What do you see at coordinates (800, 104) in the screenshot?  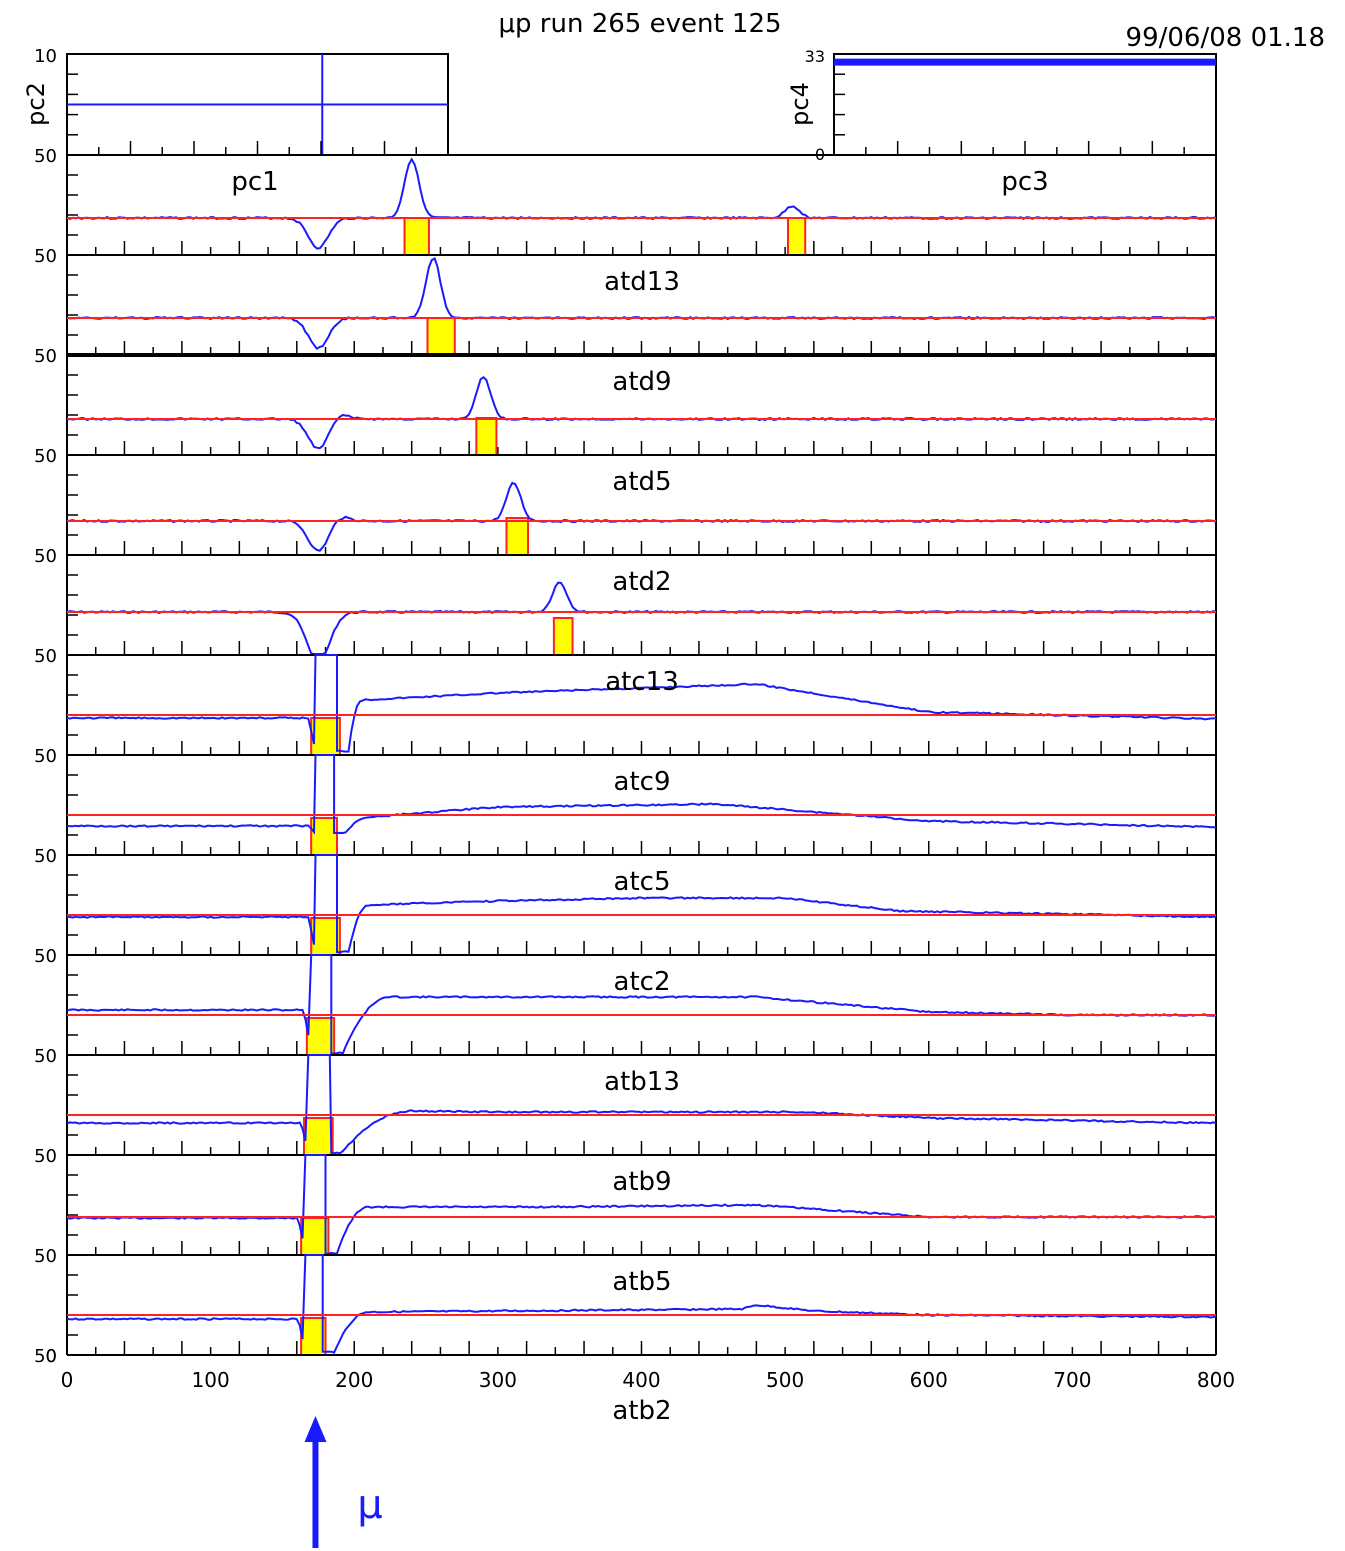 I see `pc4-label: pc4` at bounding box center [800, 104].